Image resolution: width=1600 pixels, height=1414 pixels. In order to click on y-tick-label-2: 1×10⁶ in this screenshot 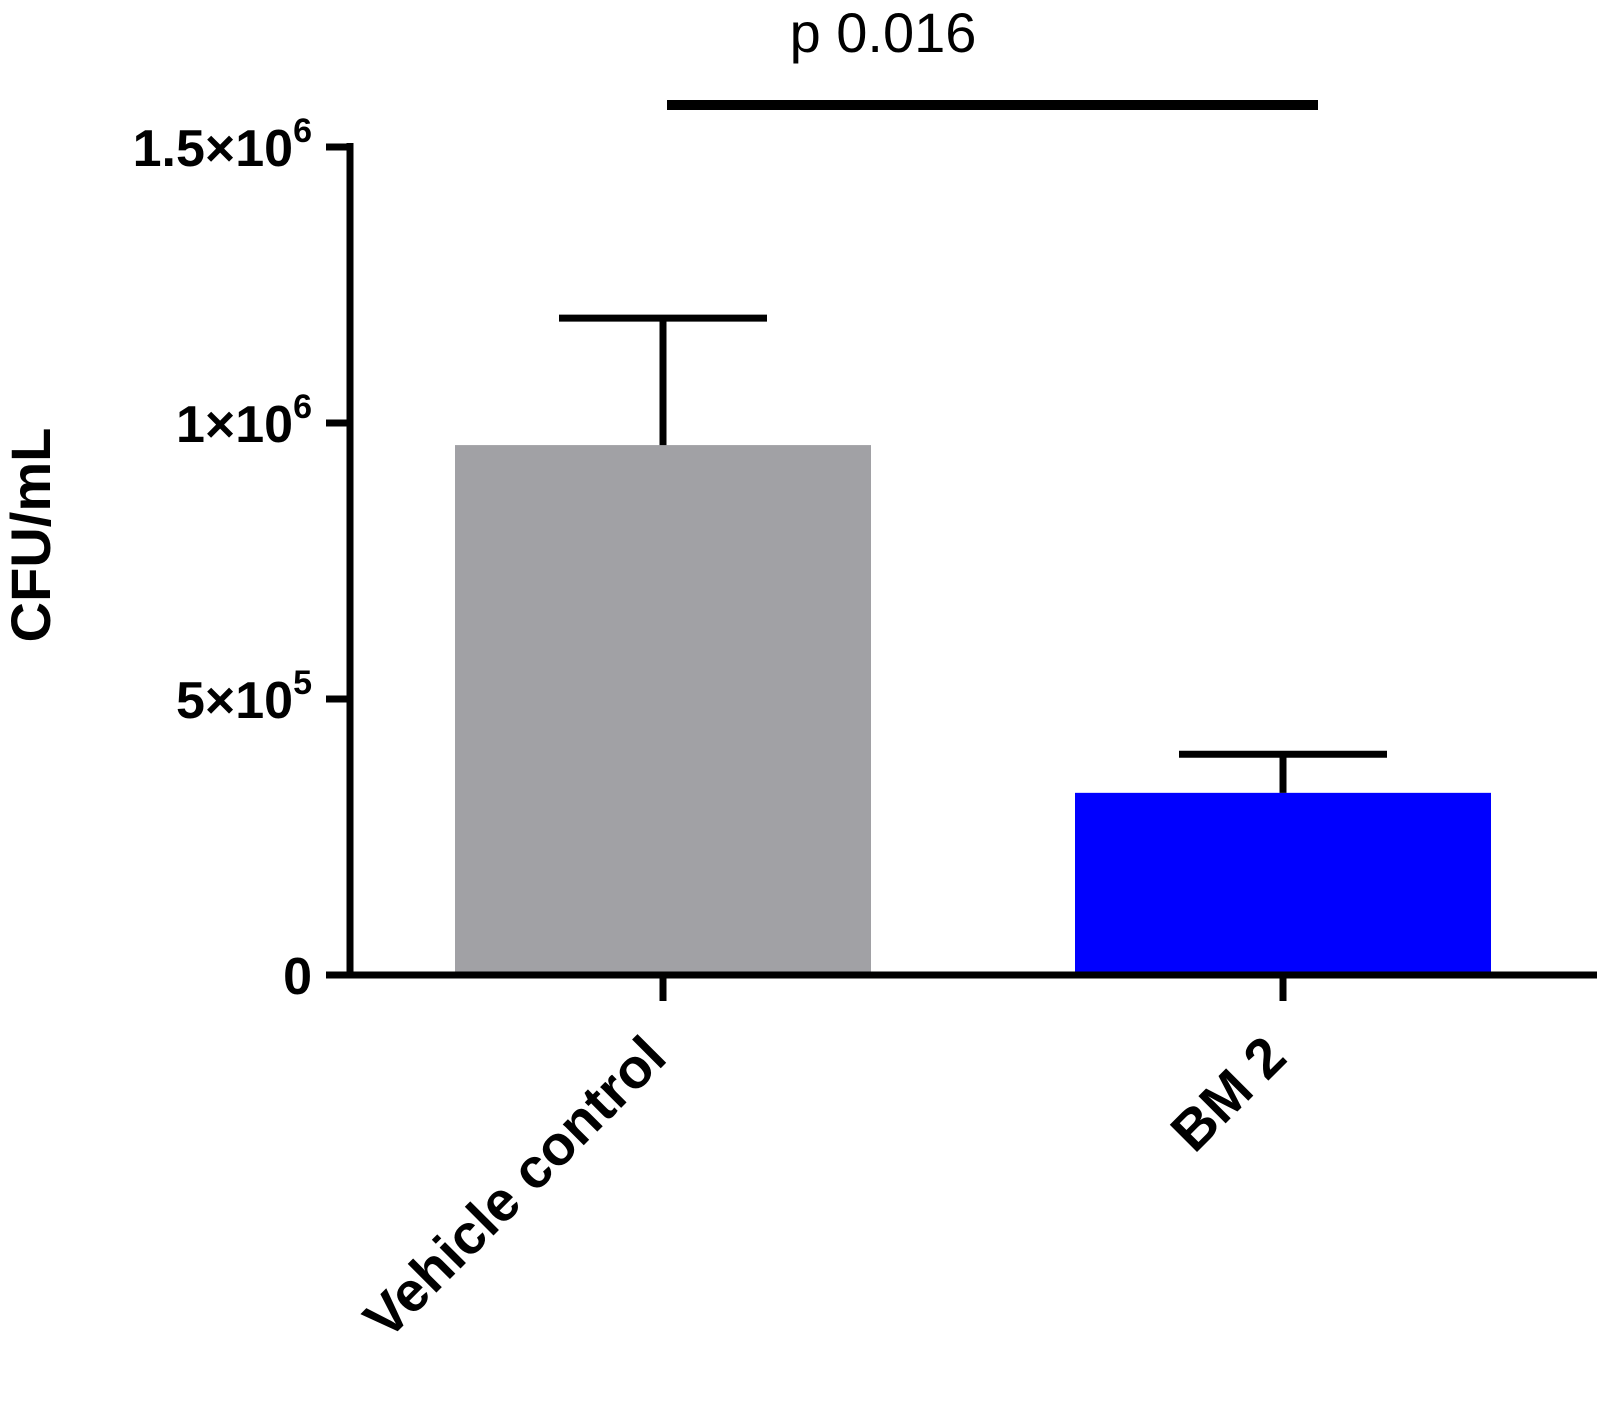, I will do `click(244, 421)`.